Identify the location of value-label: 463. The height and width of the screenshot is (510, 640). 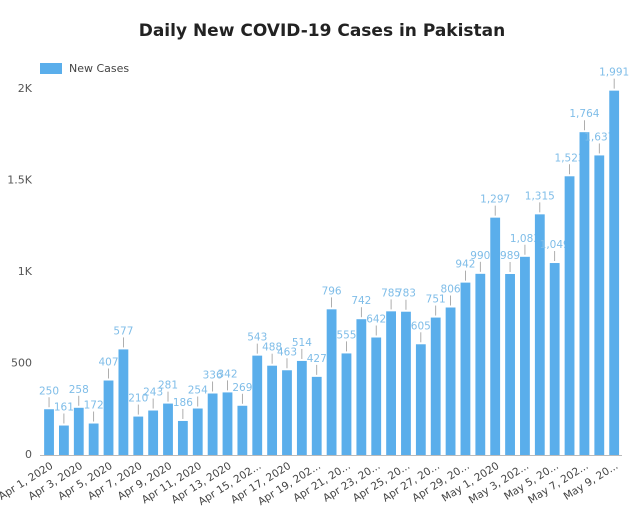
(287, 352).